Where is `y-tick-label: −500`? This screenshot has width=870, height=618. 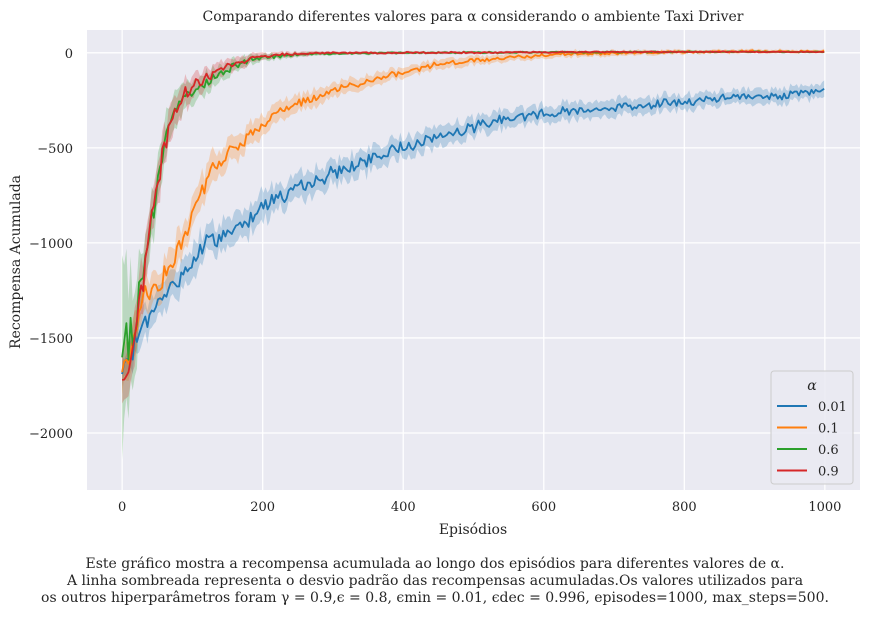
y-tick-label: −500 is located at coordinates (55, 149).